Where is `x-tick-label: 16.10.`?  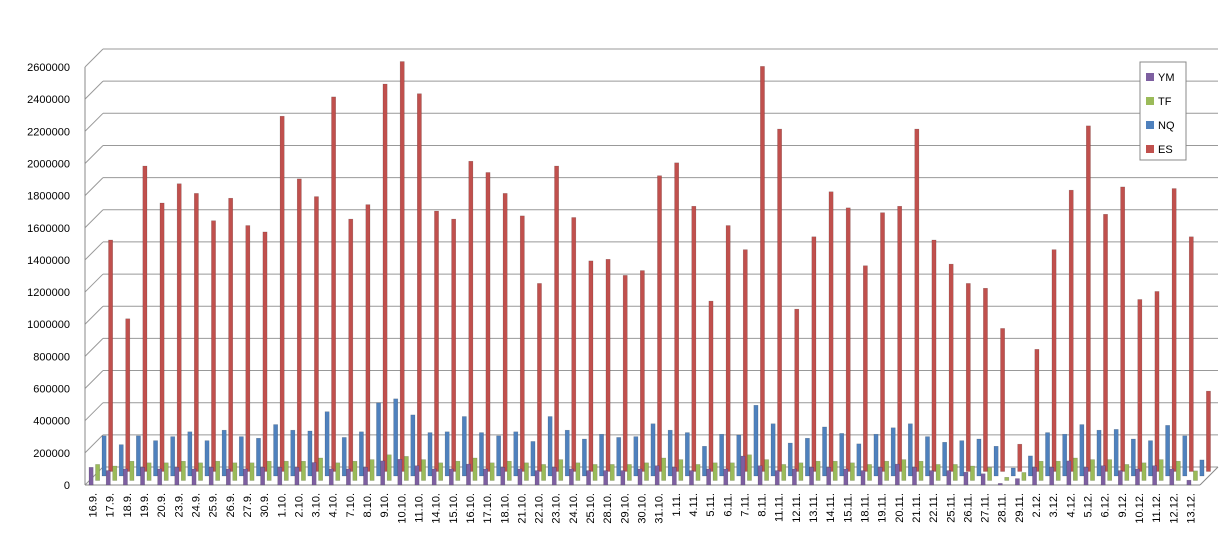 x-tick-label: 16.10. is located at coordinates (471, 508).